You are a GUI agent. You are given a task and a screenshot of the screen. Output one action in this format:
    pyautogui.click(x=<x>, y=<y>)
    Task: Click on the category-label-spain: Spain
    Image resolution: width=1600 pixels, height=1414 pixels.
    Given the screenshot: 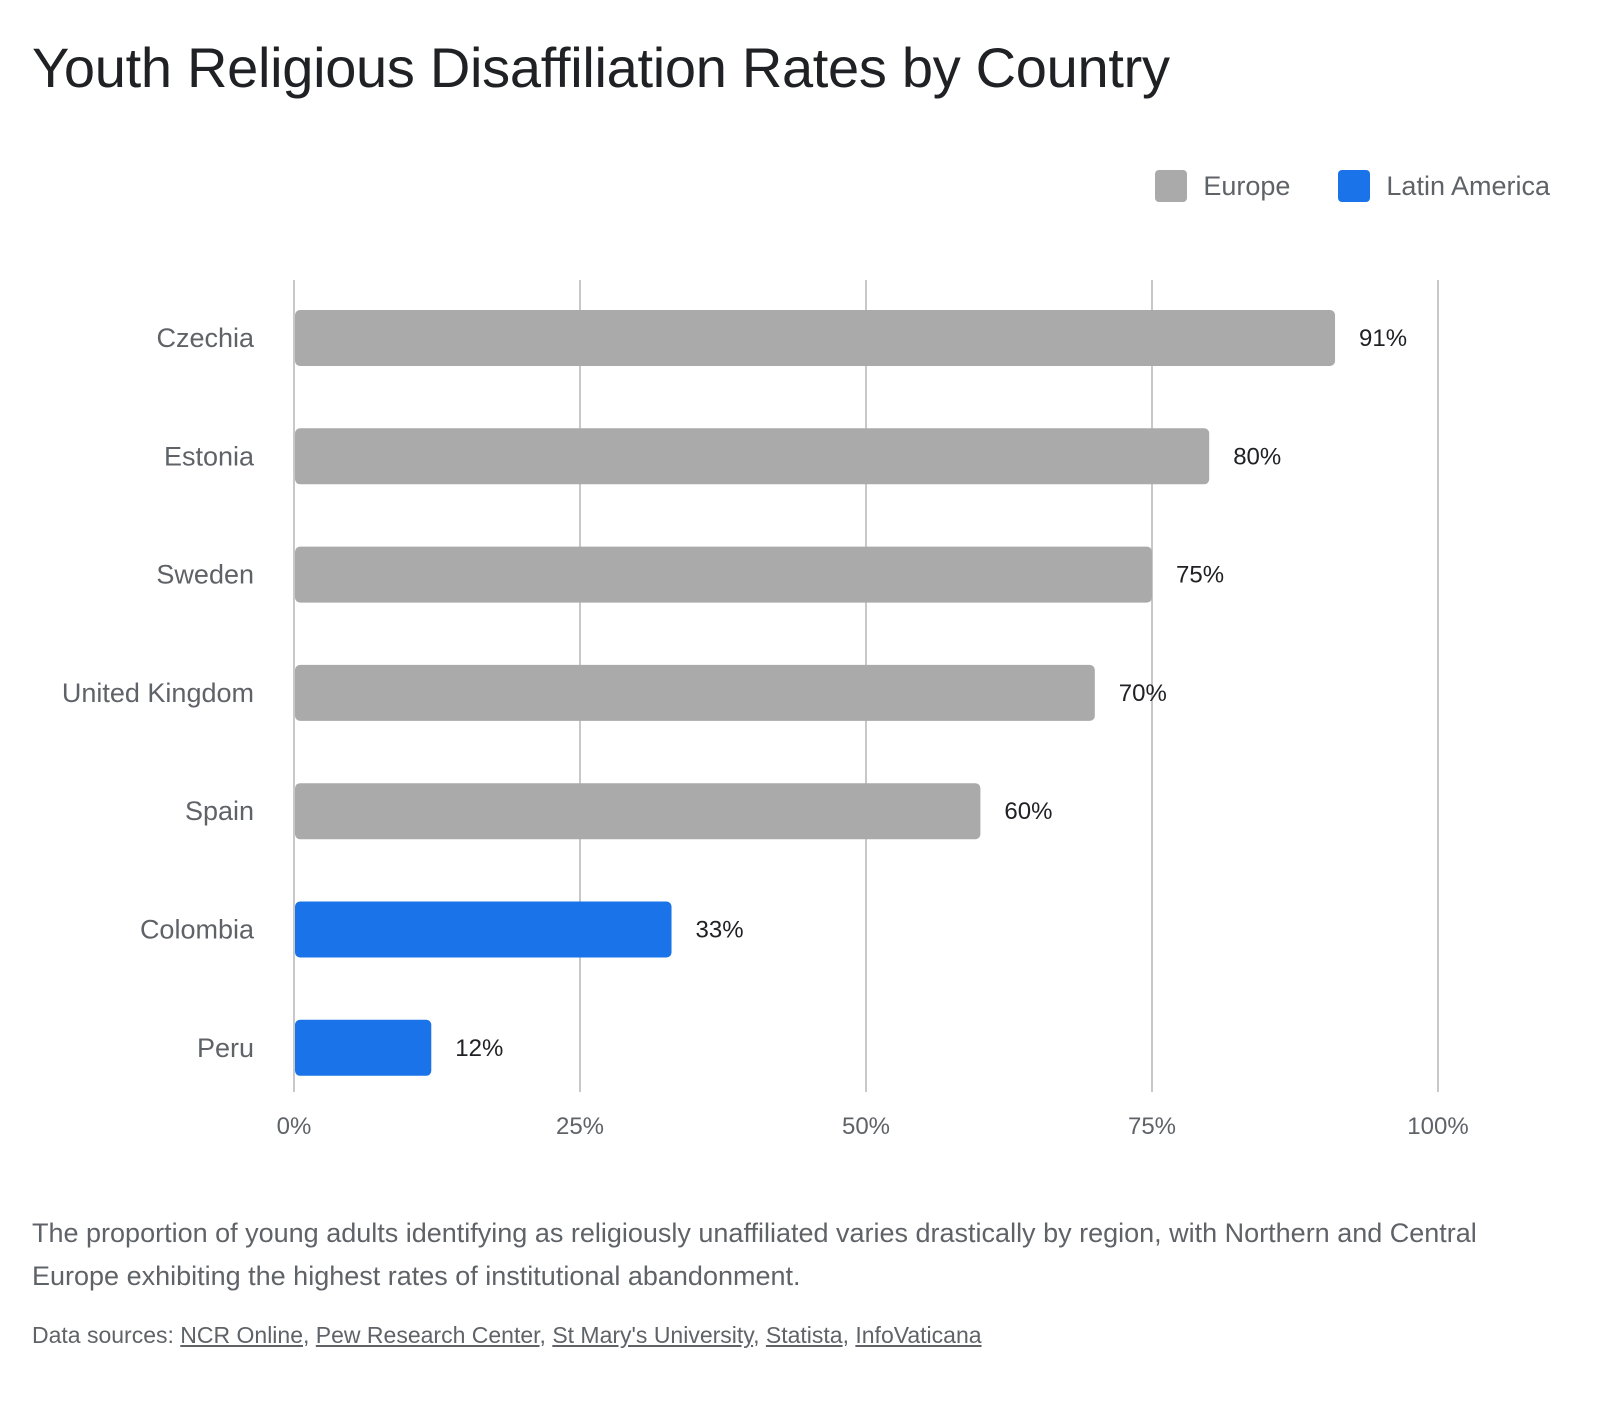 What is the action you would take?
    pyautogui.click(x=219, y=811)
    